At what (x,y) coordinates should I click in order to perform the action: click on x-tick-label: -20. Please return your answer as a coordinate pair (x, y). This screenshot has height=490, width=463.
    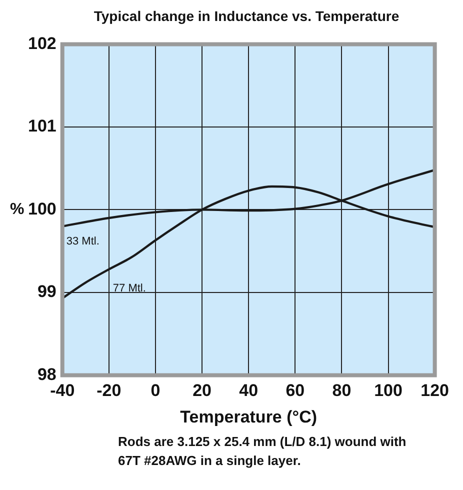
    Looking at the image, I should click on (109, 390).